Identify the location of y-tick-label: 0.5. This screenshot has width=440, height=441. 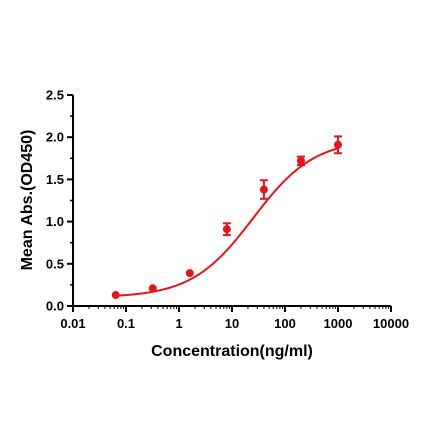
(55, 263).